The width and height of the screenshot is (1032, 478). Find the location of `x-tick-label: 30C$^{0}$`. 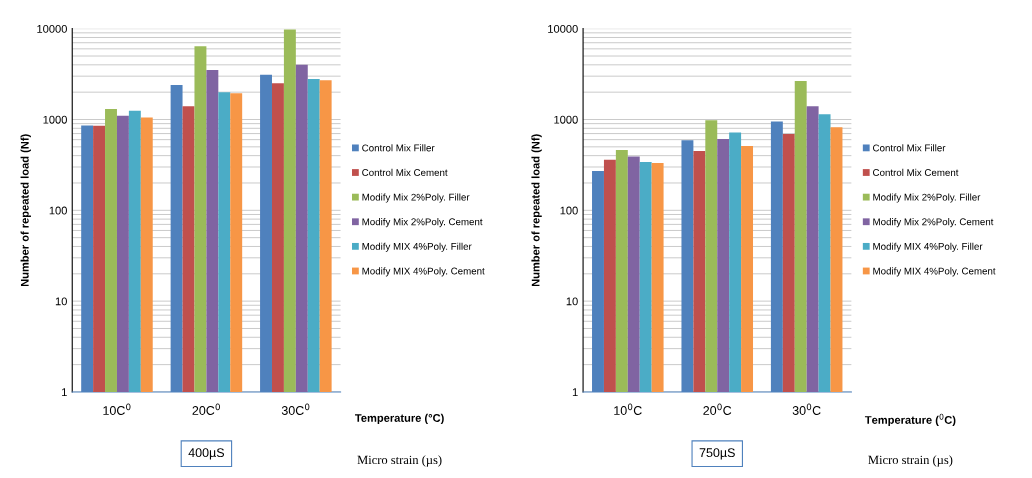

x-tick-label: 30C$^{0}$ is located at coordinates (295, 409).